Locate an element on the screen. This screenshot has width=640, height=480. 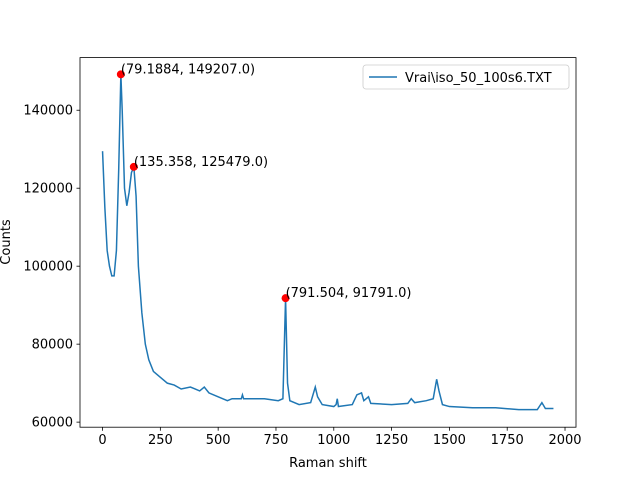
x-tick-label: 500 is located at coordinates (218, 440).